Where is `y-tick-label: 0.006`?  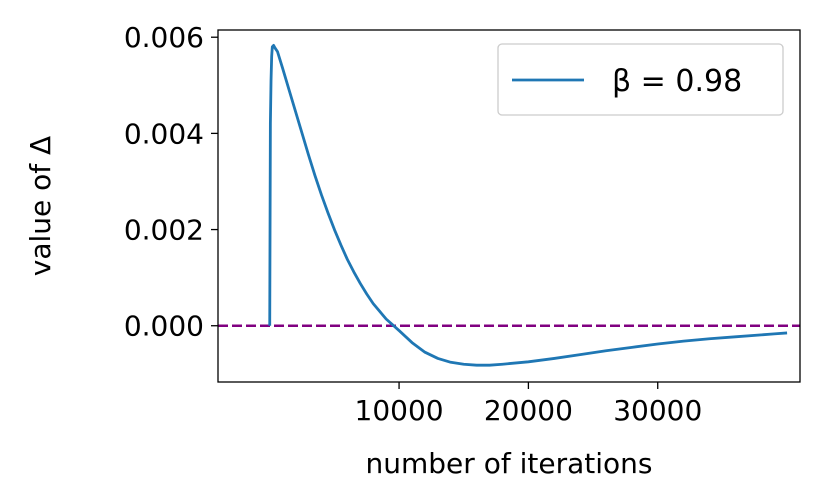
y-tick-label: 0.006 is located at coordinates (164, 37).